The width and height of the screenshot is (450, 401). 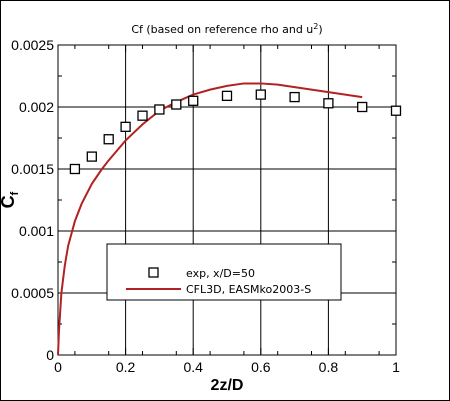 What do you see at coordinates (261, 367) in the screenshot?
I see `x-tick-label: 0.6` at bounding box center [261, 367].